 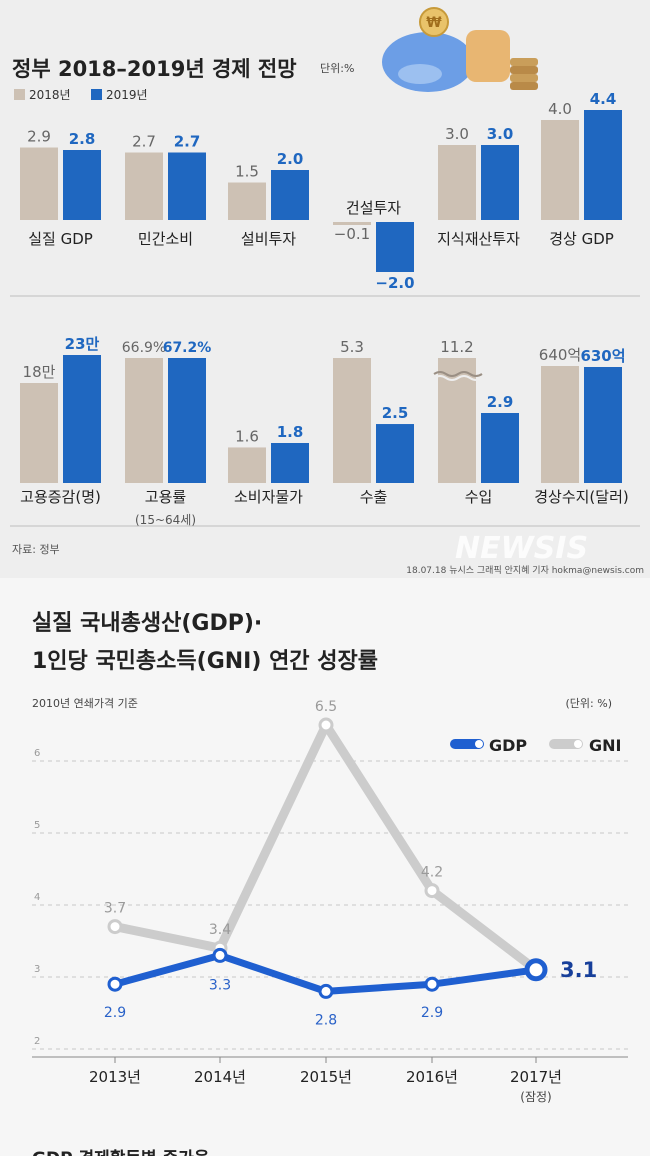 What do you see at coordinates (446, 49) in the screenshot?
I see `piggy-bank-icon: ₩` at bounding box center [446, 49].